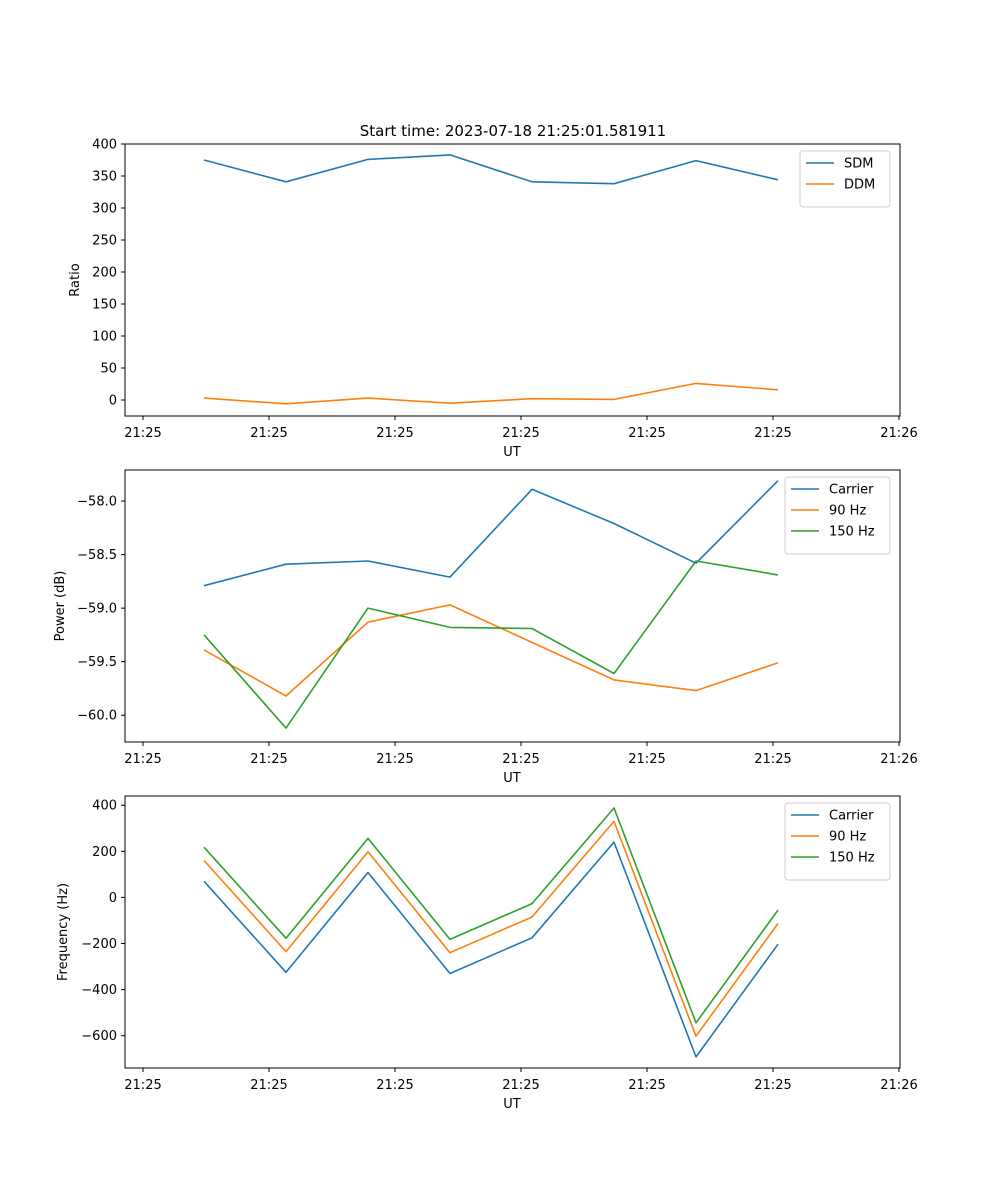 The image size is (1000, 1200). What do you see at coordinates (99, 1036) in the screenshot?
I see `y-tick-label: −600` at bounding box center [99, 1036].